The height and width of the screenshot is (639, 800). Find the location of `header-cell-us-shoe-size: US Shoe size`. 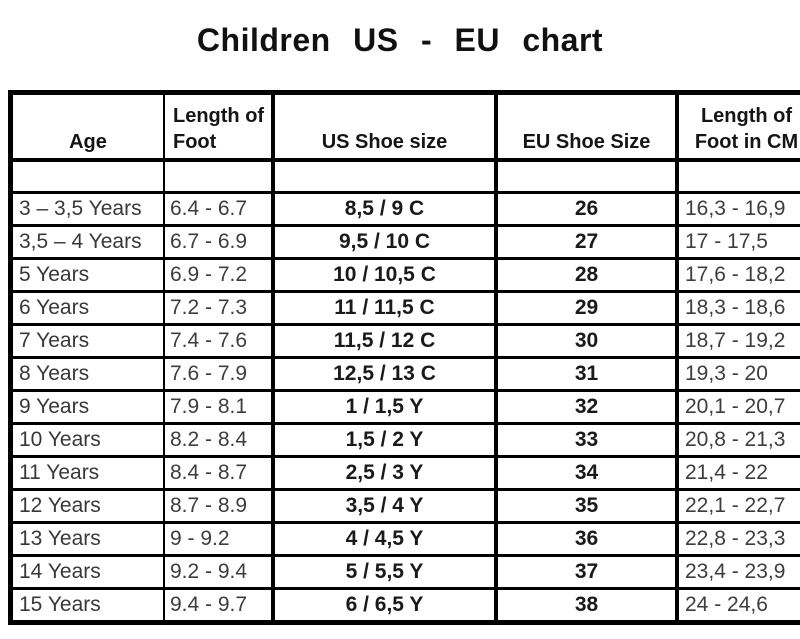

header-cell-us-shoe-size: US Shoe size is located at coordinates (383, 126).